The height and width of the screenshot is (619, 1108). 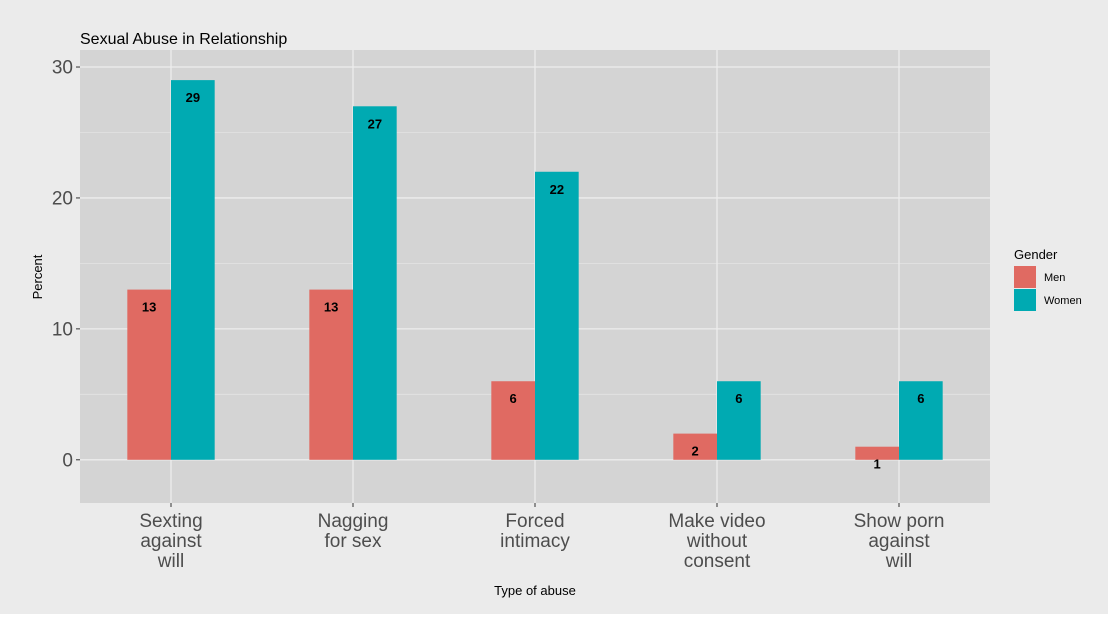 What do you see at coordinates (1025, 277) in the screenshot?
I see `legend-key-men` at bounding box center [1025, 277].